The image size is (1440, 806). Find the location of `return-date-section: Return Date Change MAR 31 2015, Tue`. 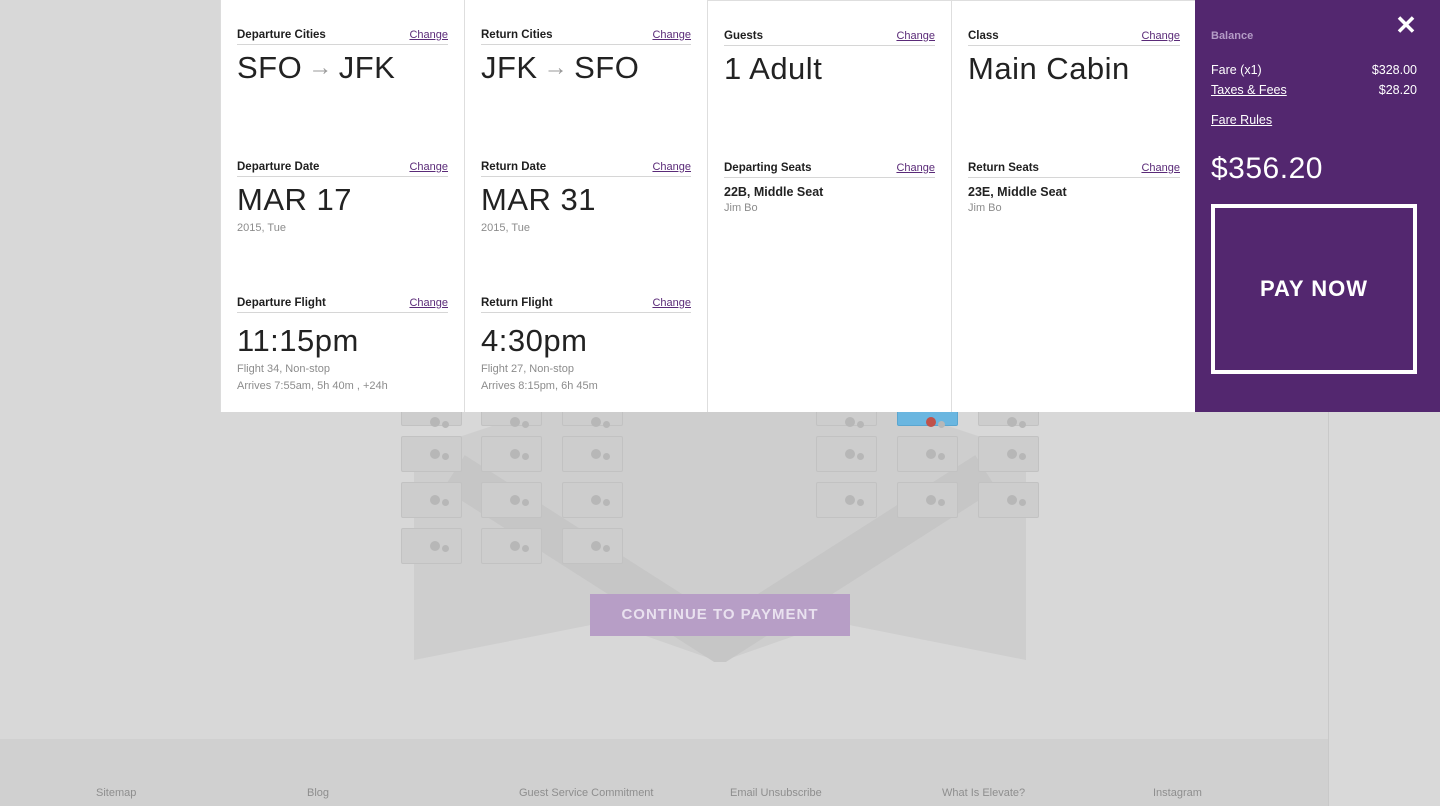

return-date-section: Return Date Change MAR 31 2015, Tue is located at coordinates (586, 197).